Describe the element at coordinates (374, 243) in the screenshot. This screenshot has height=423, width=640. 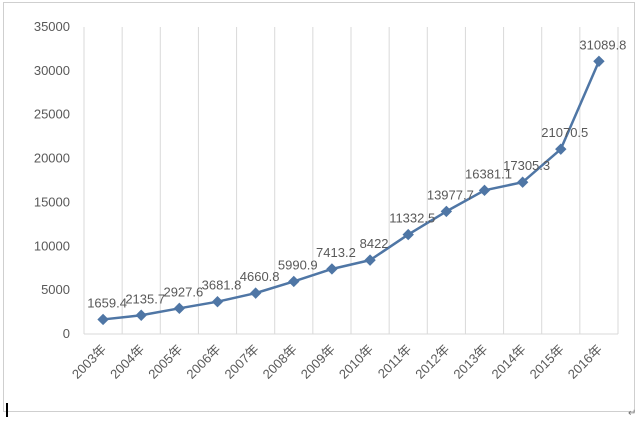
I see `data-label: 8422` at that location.